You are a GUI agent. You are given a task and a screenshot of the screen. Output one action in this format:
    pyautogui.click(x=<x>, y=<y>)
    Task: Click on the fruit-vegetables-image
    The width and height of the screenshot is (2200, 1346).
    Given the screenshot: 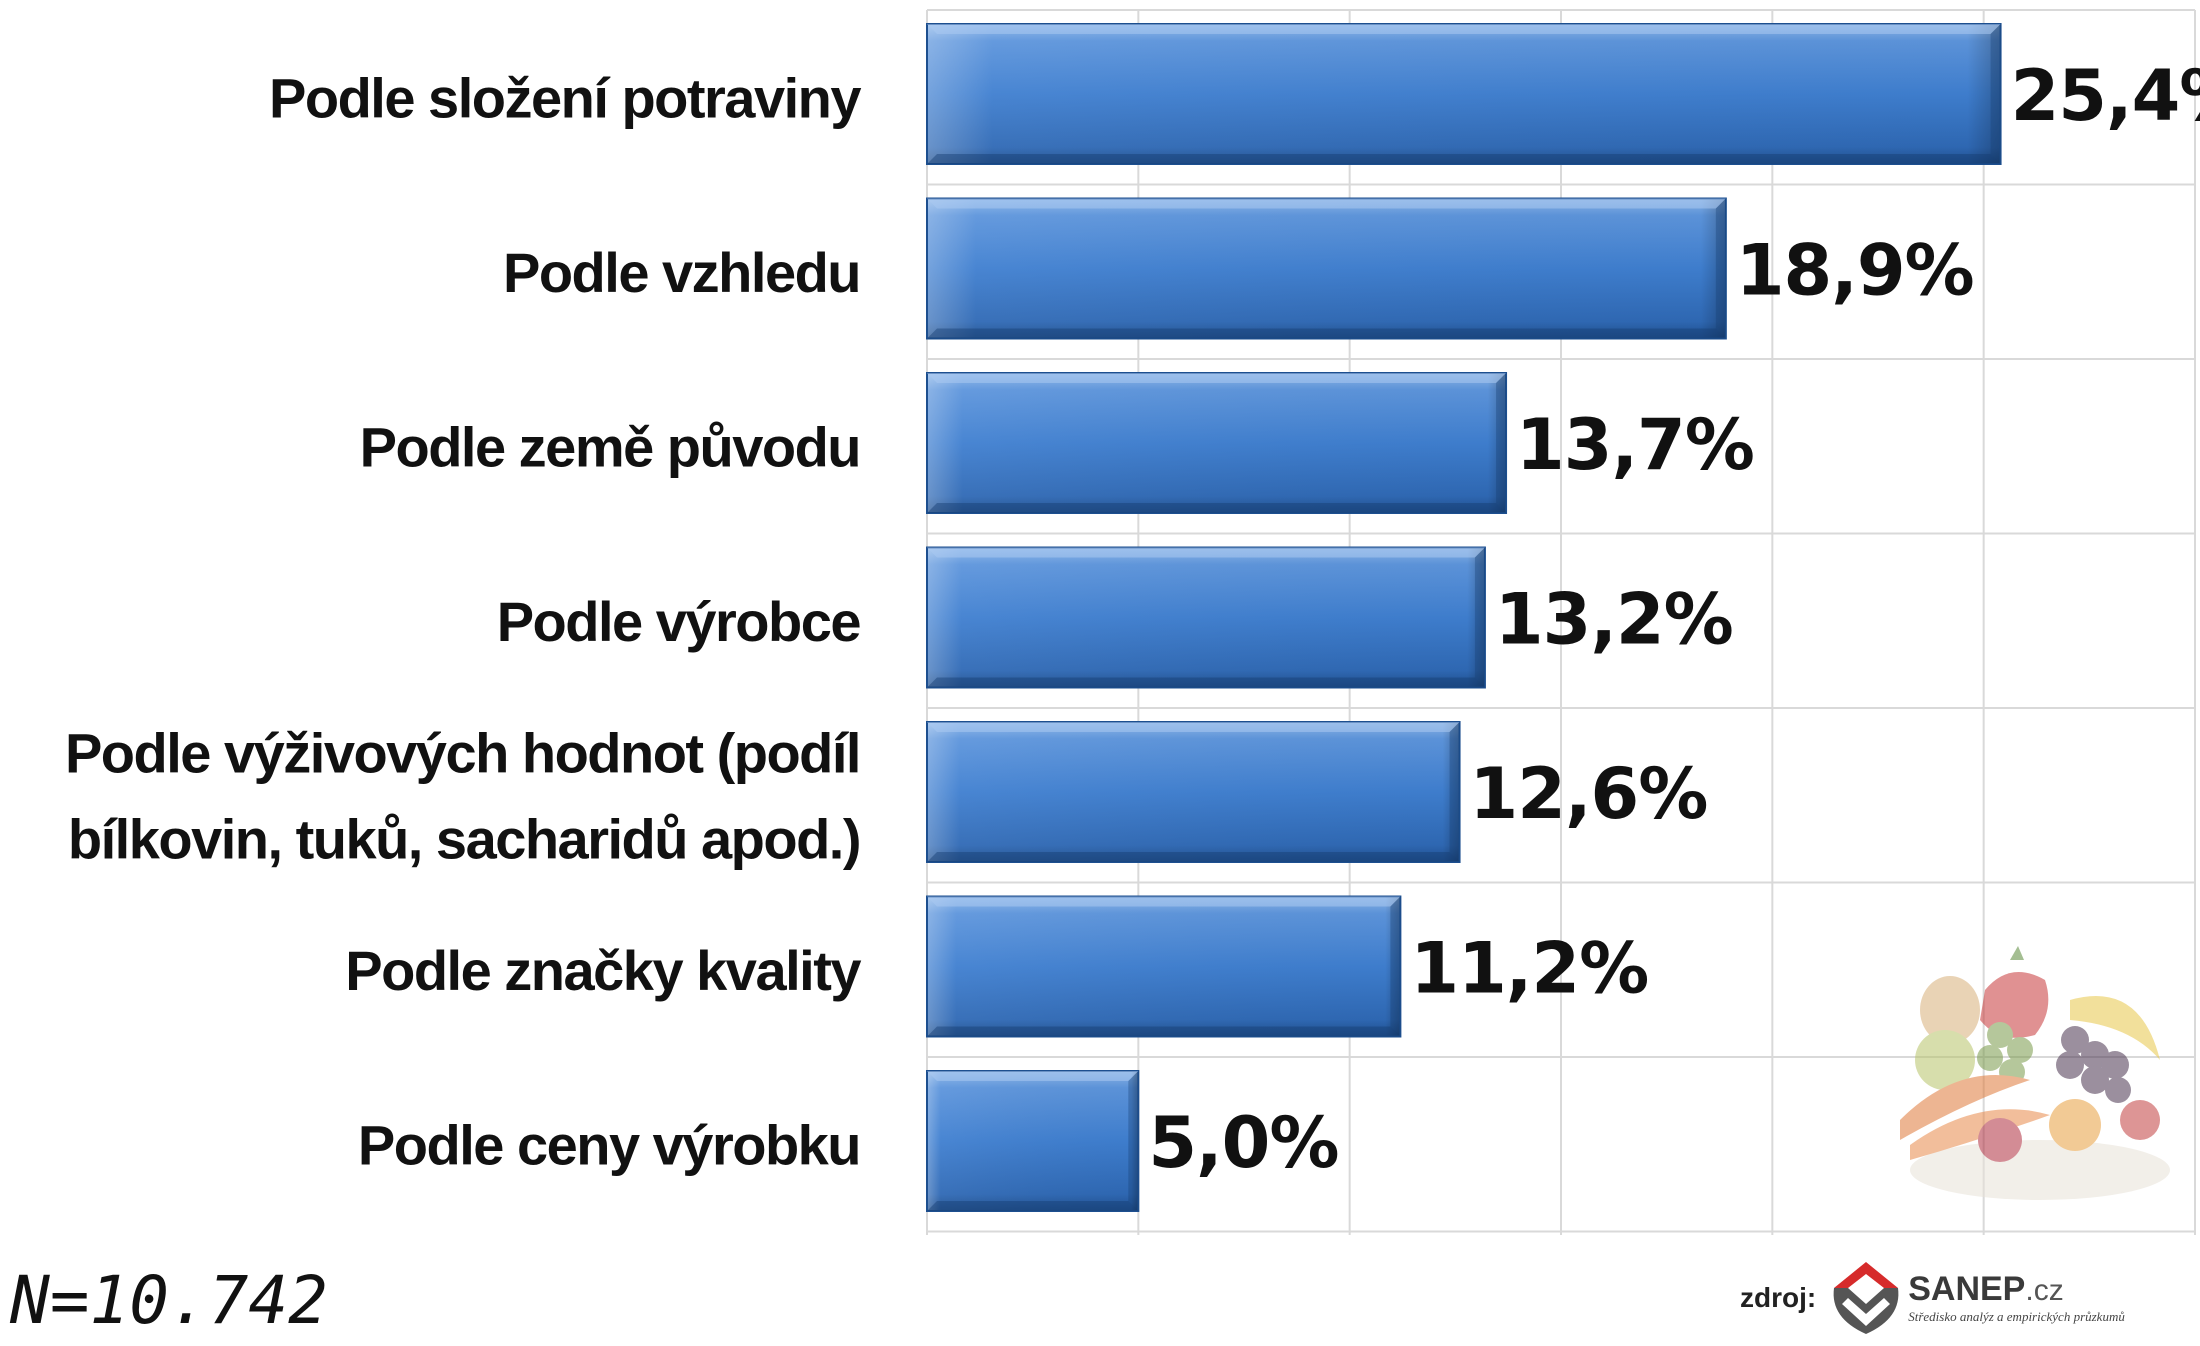 What is the action you would take?
    pyautogui.click(x=2035, y=1073)
    